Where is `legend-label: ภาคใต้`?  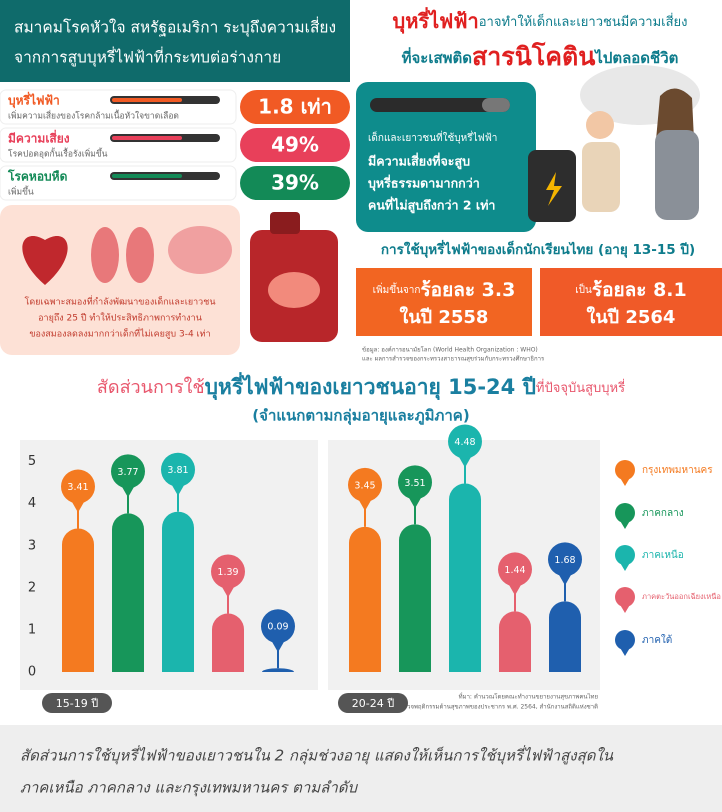 legend-label: ภาคใต้ is located at coordinates (657, 640).